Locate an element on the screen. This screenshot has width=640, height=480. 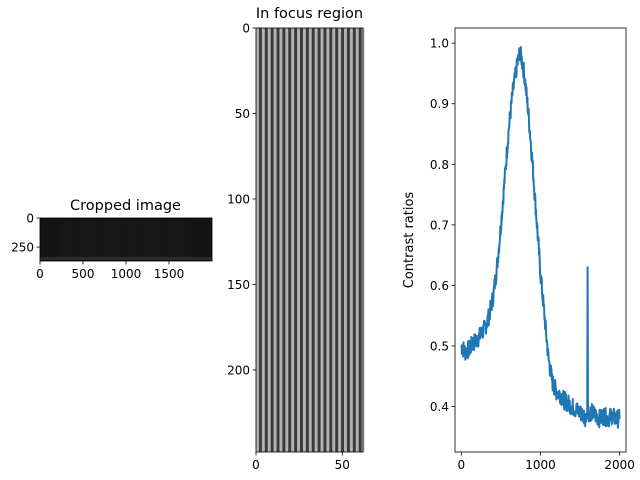
contrast-yticks: 0.4 0.5 0.6 0.7 0.8 0.9 1.0 is located at coordinates (442, 225).